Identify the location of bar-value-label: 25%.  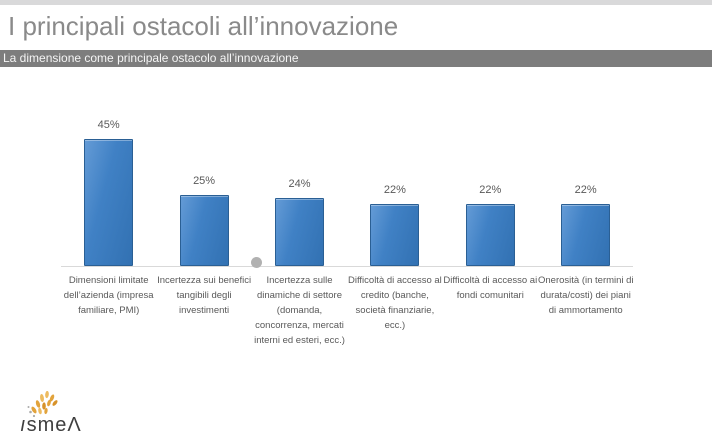
(204, 181).